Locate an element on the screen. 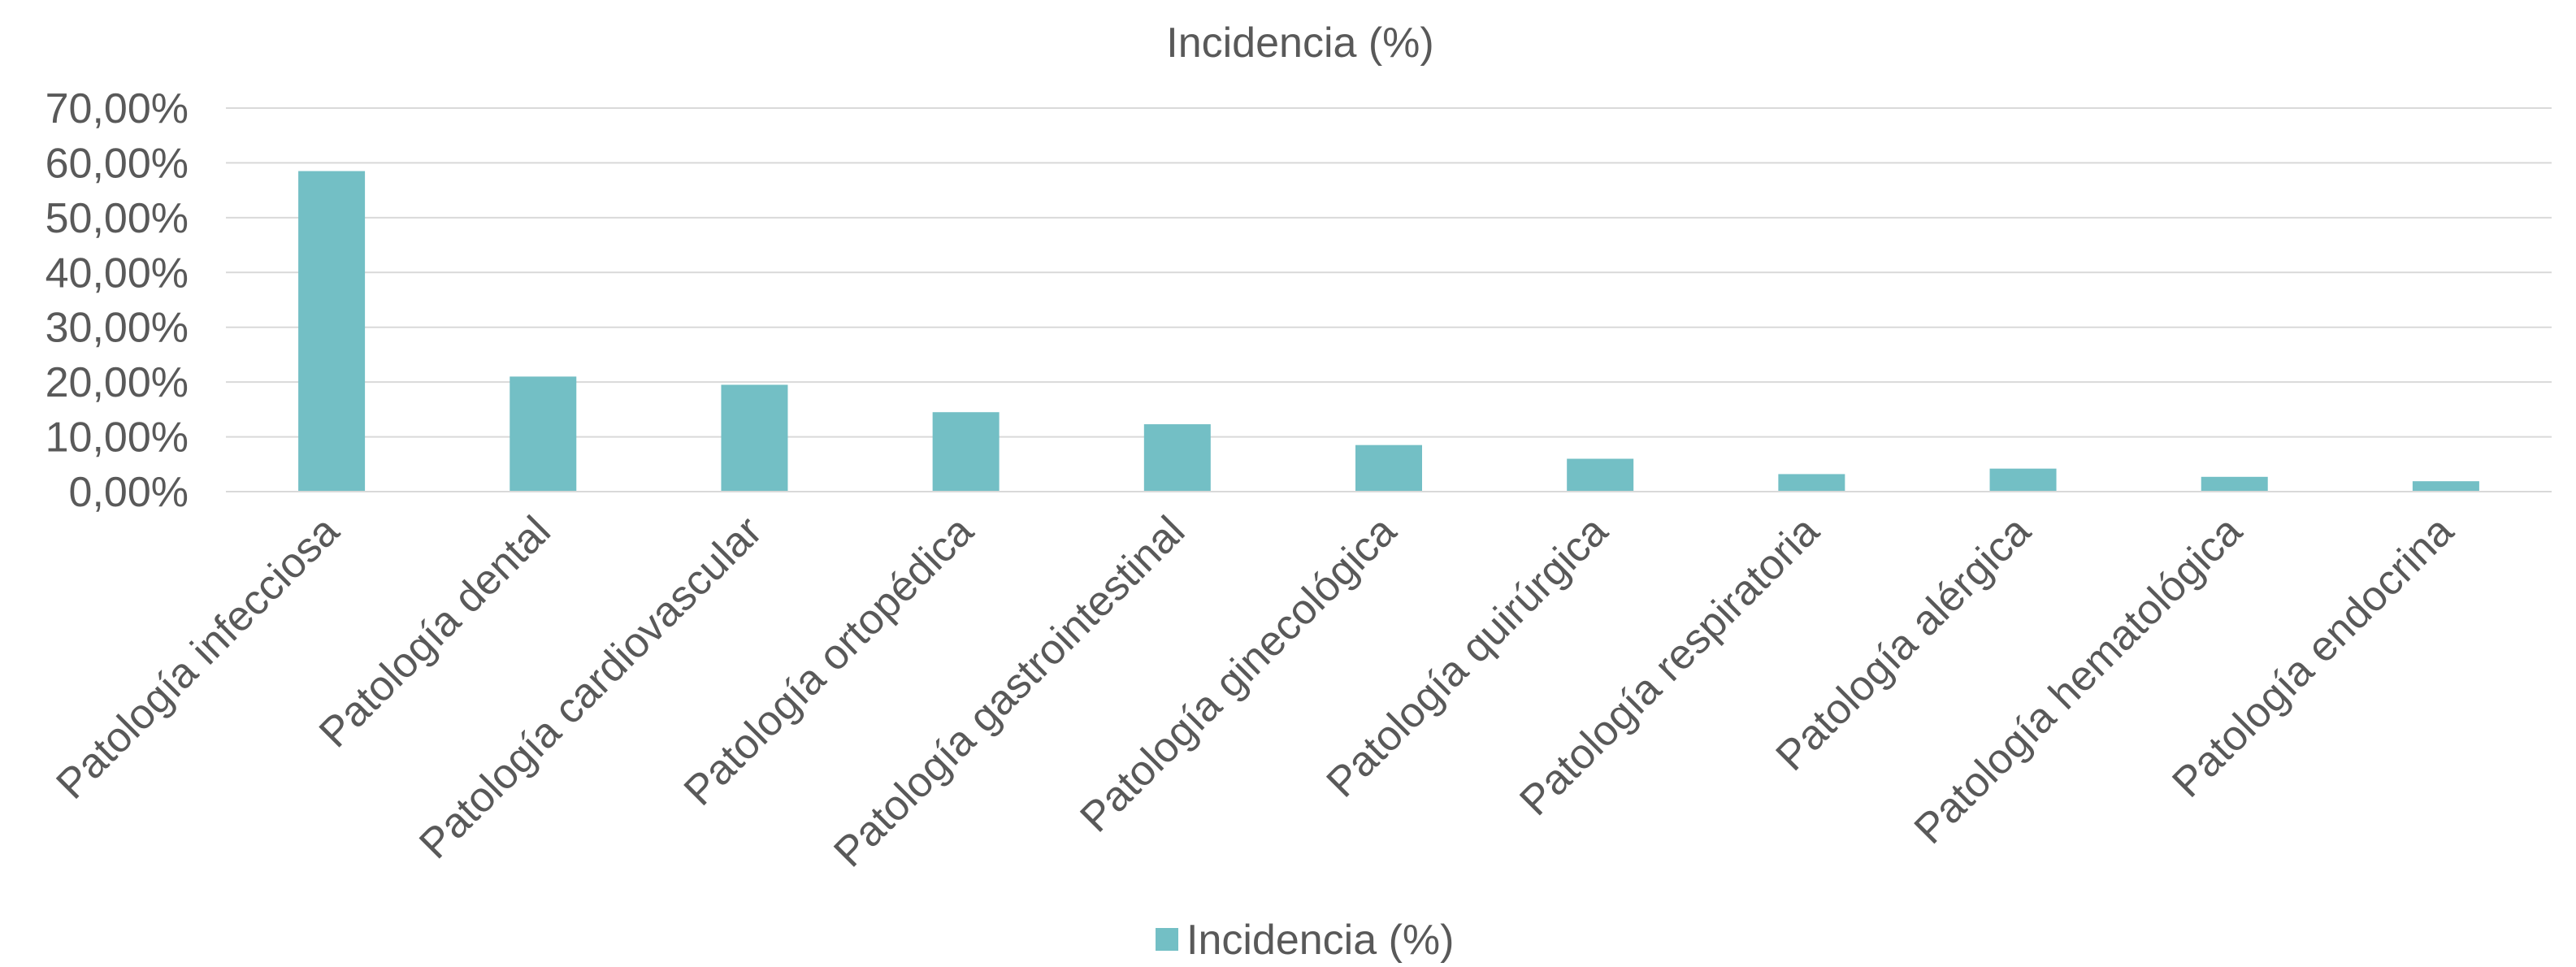 The width and height of the screenshot is (2576, 967). x-category-label: Patología cardiovascular is located at coordinates (590, 687).